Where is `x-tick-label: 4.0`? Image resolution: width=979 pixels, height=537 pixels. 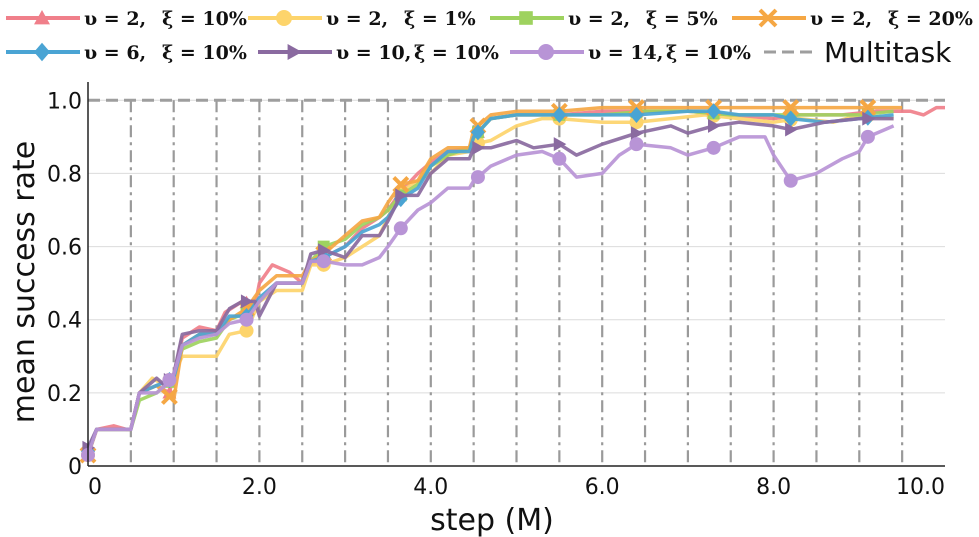 x-tick-label: 4.0 is located at coordinates (430, 487).